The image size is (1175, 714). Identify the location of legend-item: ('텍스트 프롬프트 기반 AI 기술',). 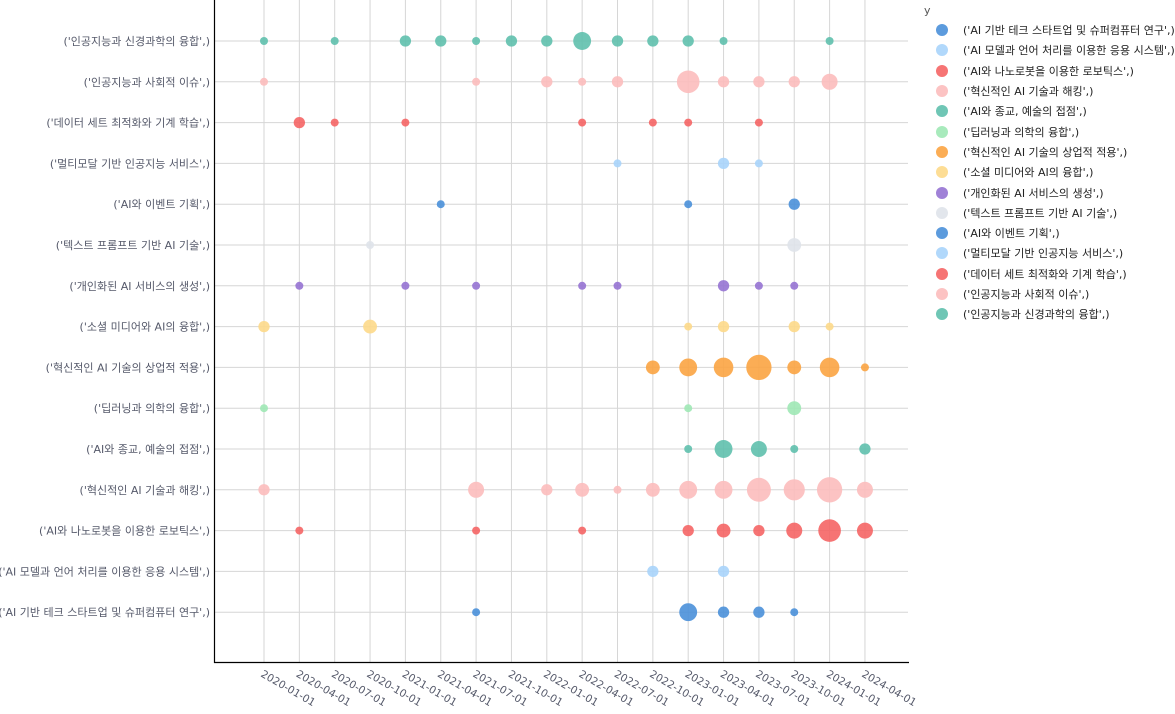
(1048, 213).